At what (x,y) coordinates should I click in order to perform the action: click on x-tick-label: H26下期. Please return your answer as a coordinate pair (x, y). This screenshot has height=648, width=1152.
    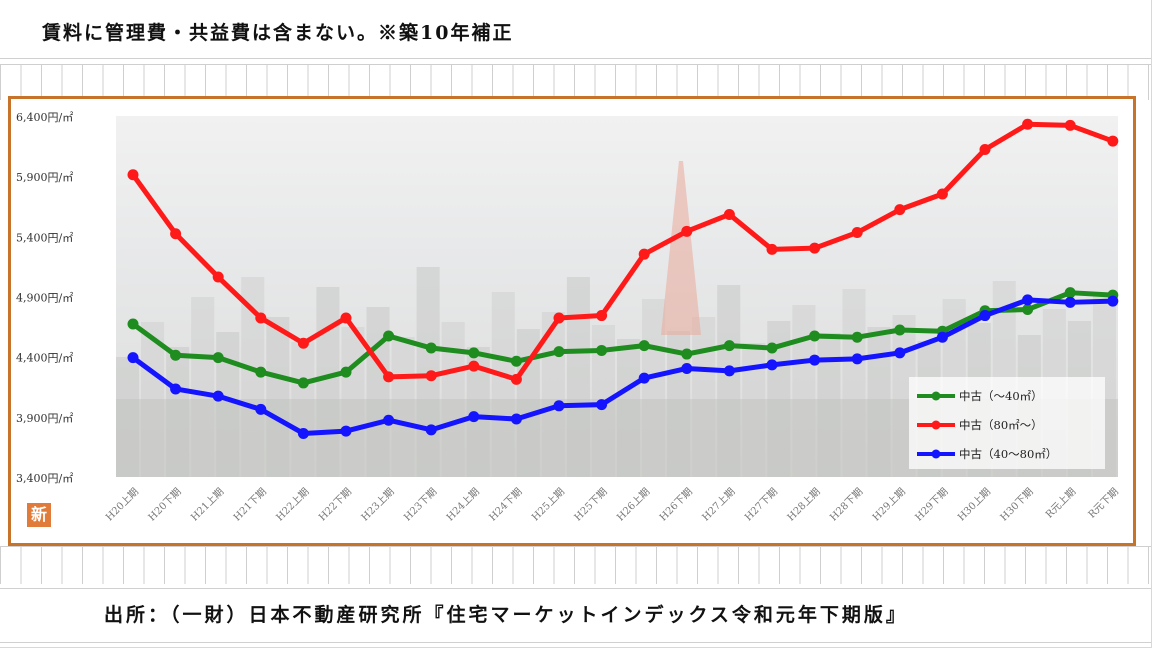
    Looking at the image, I should click on (676, 505).